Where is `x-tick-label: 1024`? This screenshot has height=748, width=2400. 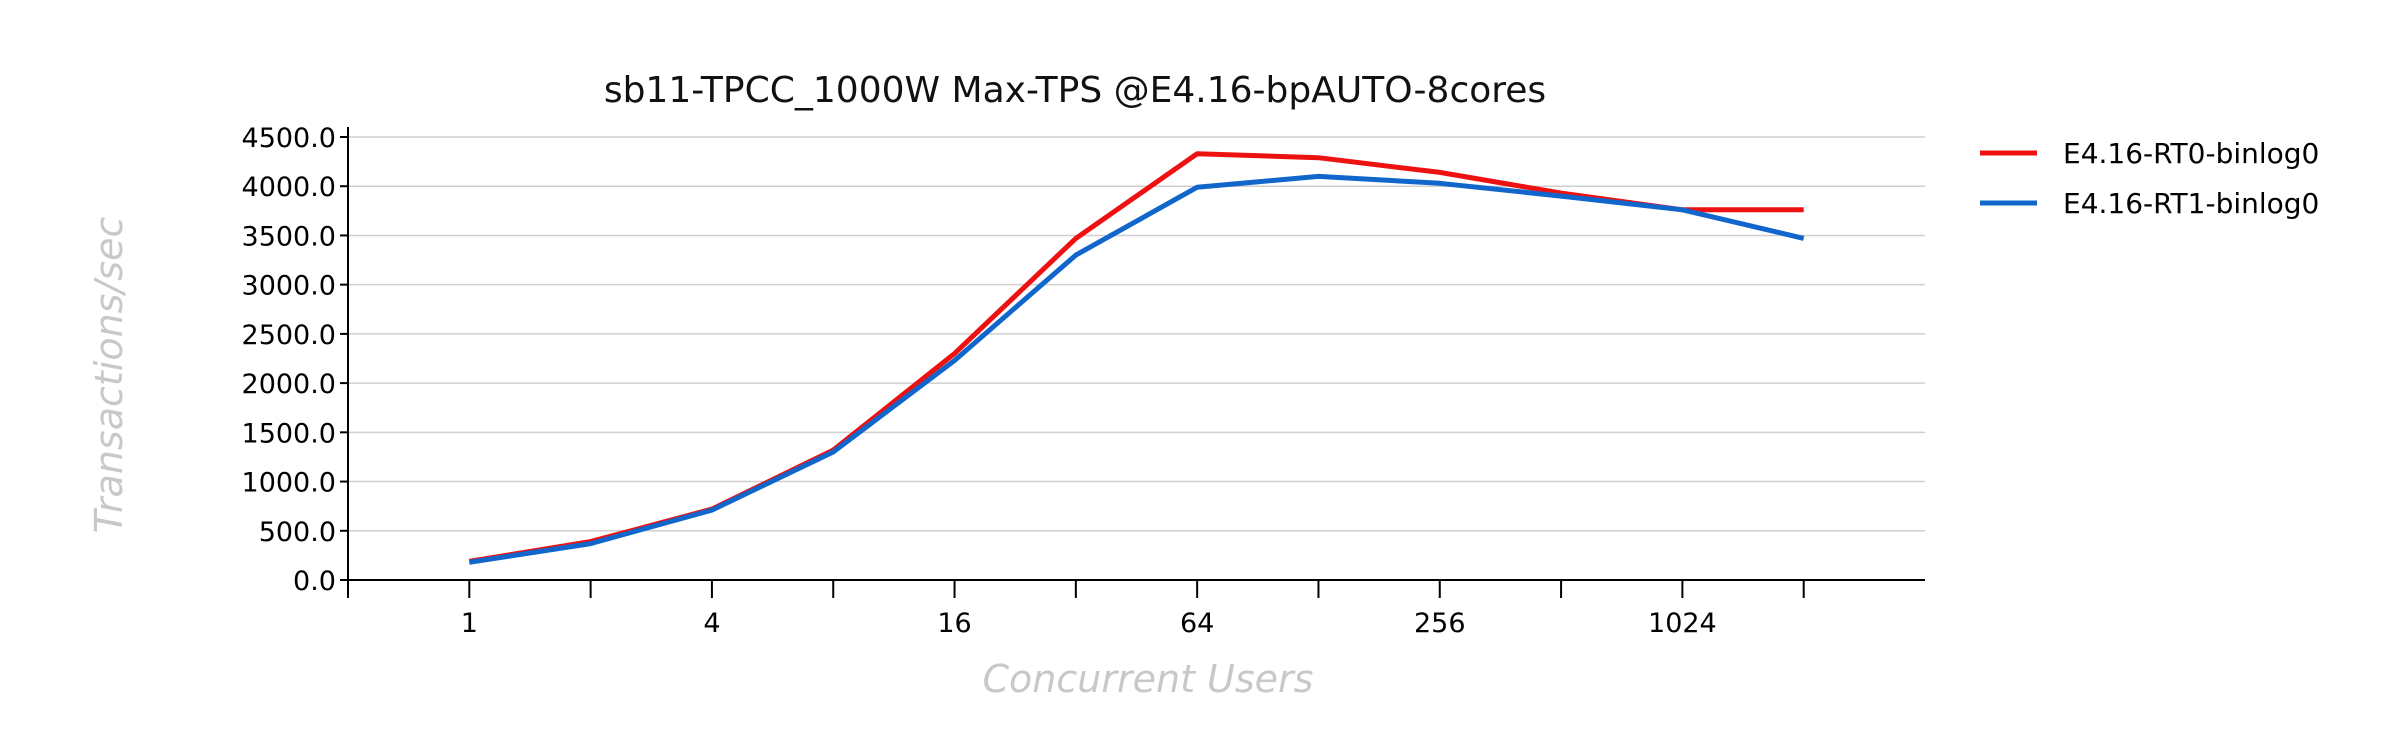
x-tick-label: 1024 is located at coordinates (1682, 623).